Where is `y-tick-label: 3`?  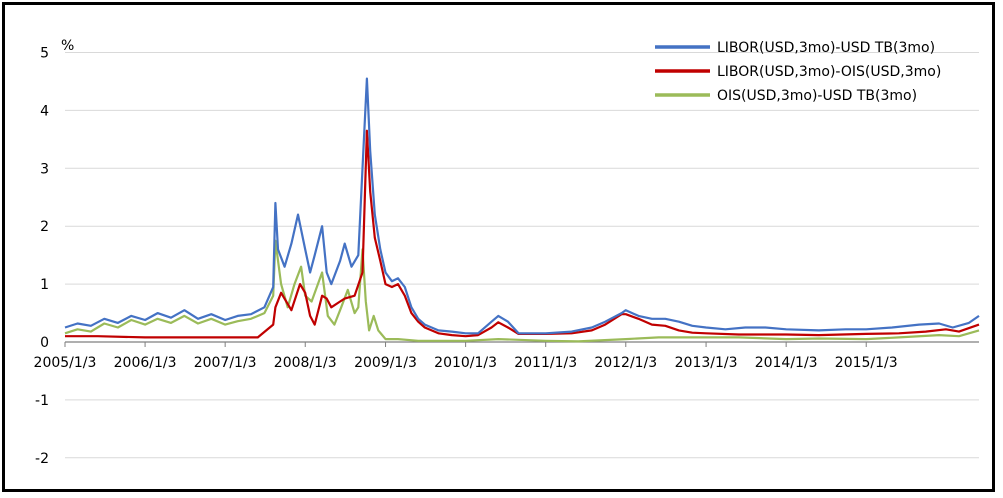 y-tick-label: 3 is located at coordinates (44, 169).